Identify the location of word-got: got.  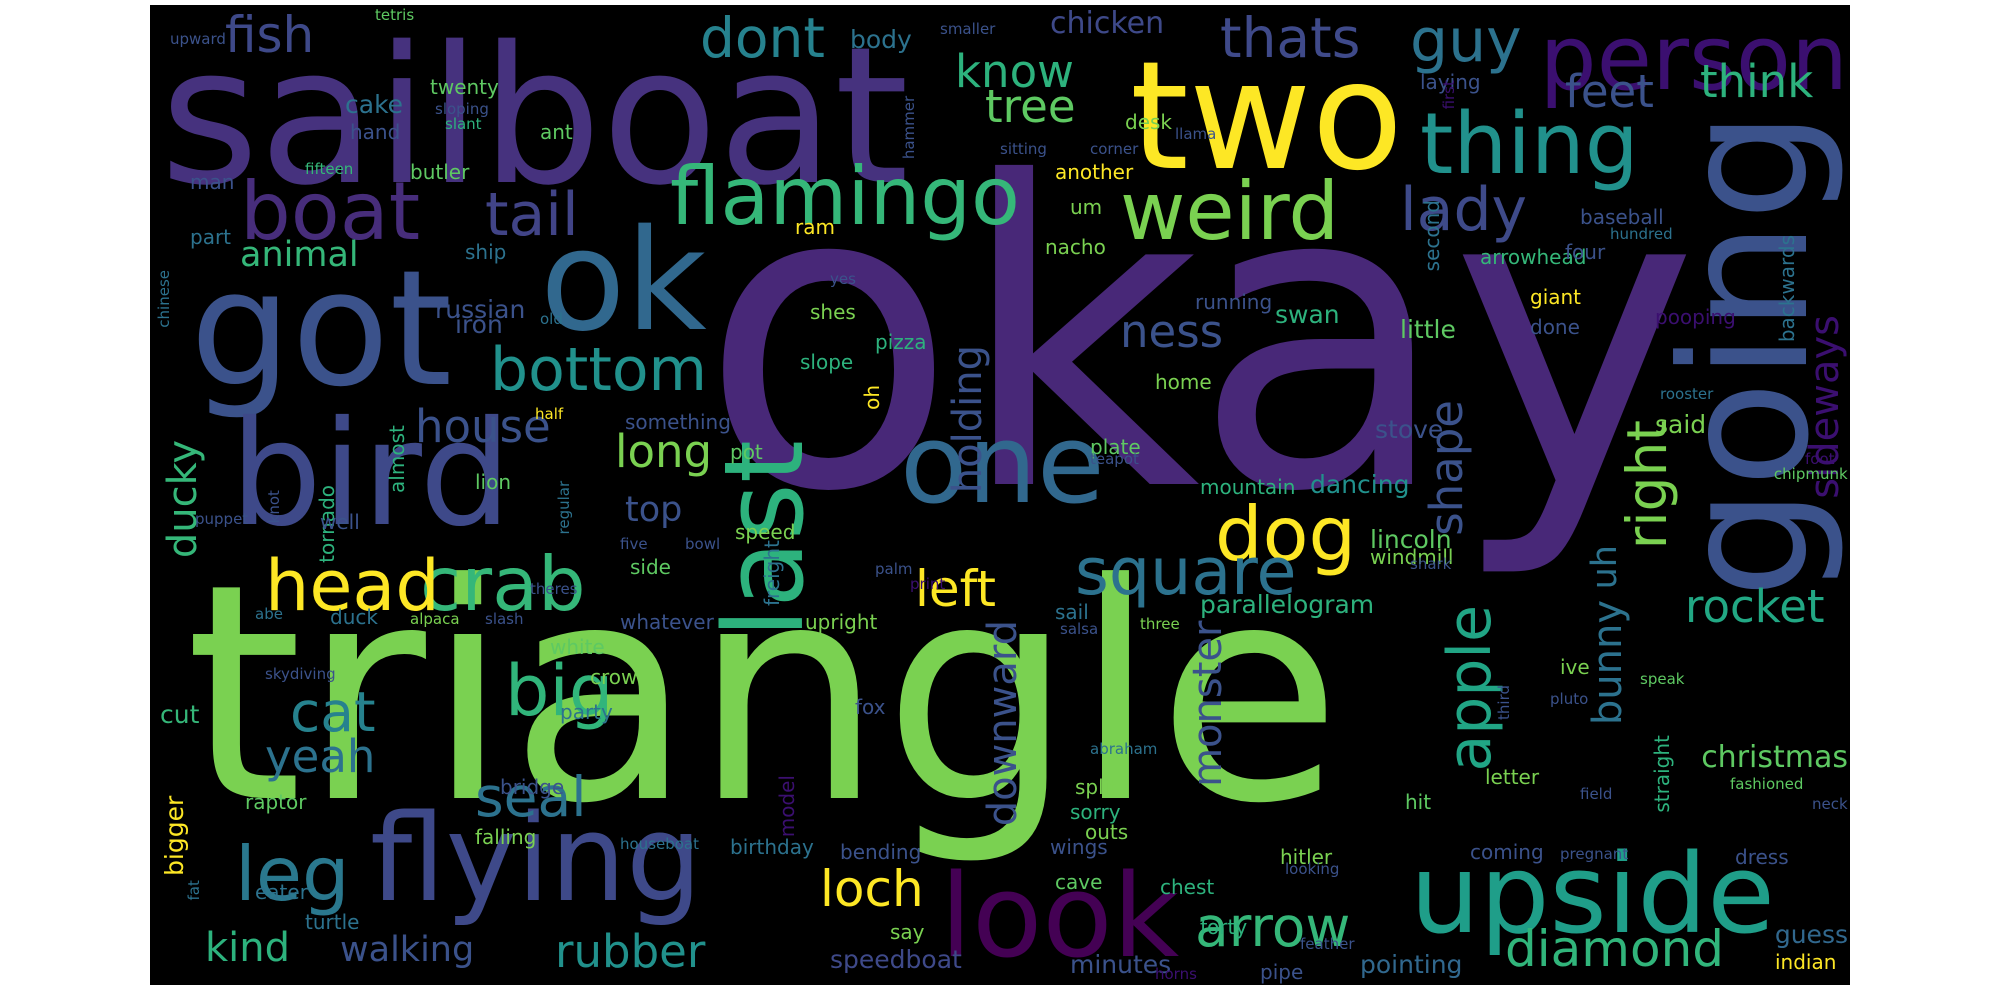
(321, 328).